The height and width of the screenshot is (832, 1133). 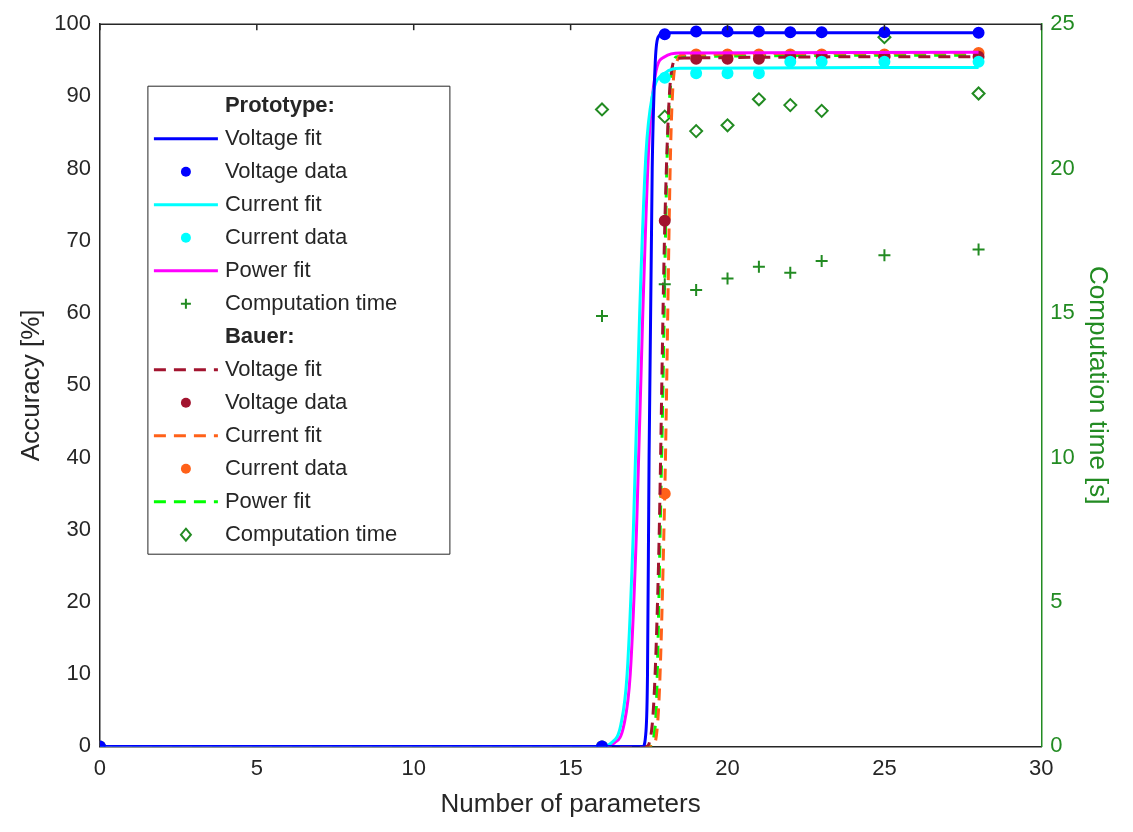 What do you see at coordinates (570, 802) in the screenshot?
I see `x-axis-title: Number of parameters` at bounding box center [570, 802].